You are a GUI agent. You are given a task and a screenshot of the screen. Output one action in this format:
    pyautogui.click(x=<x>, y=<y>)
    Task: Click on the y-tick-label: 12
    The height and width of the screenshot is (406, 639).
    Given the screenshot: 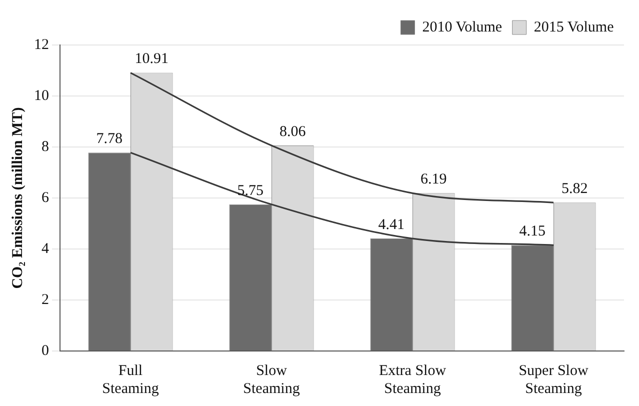 What is the action you would take?
    pyautogui.click(x=41, y=44)
    